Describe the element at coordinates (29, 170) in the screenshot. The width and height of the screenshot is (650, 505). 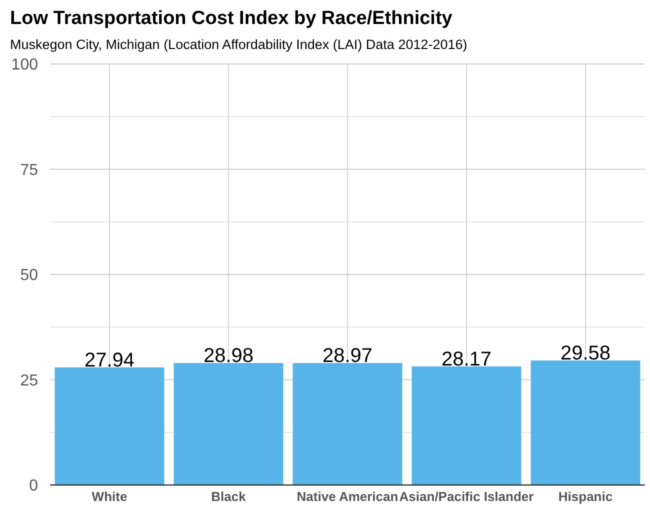
I see `y-tick-label: 75` at that location.